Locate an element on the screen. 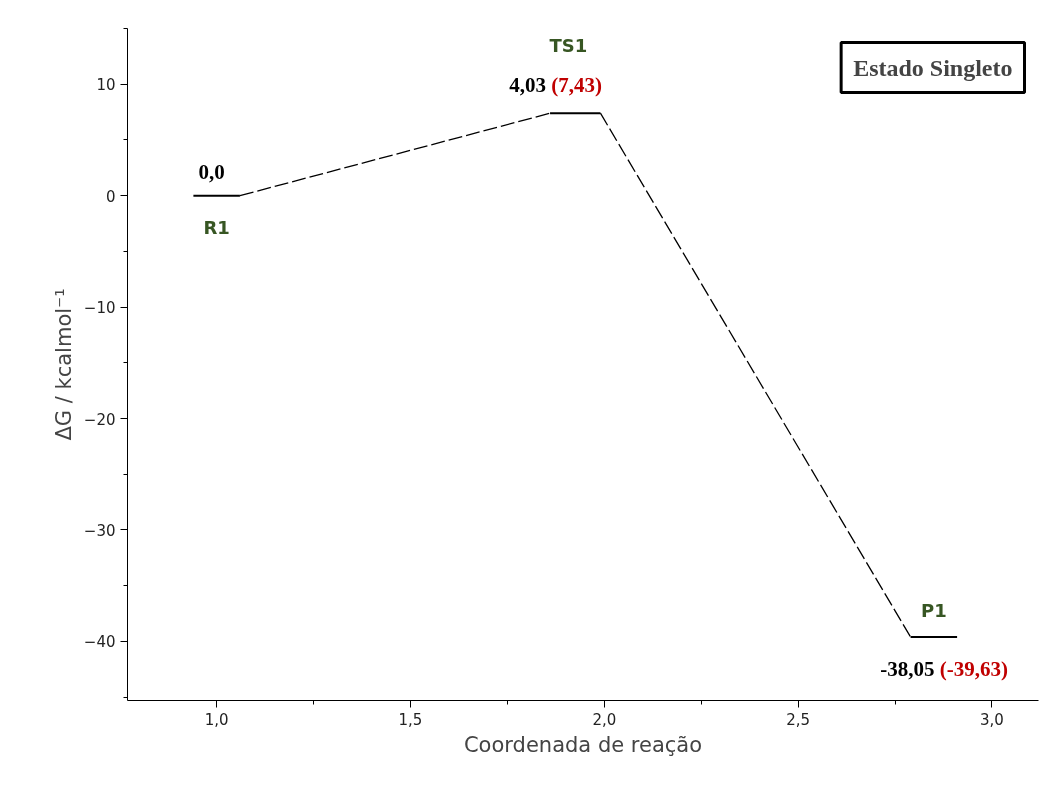  y-tick-label: 0 is located at coordinates (110, 196).